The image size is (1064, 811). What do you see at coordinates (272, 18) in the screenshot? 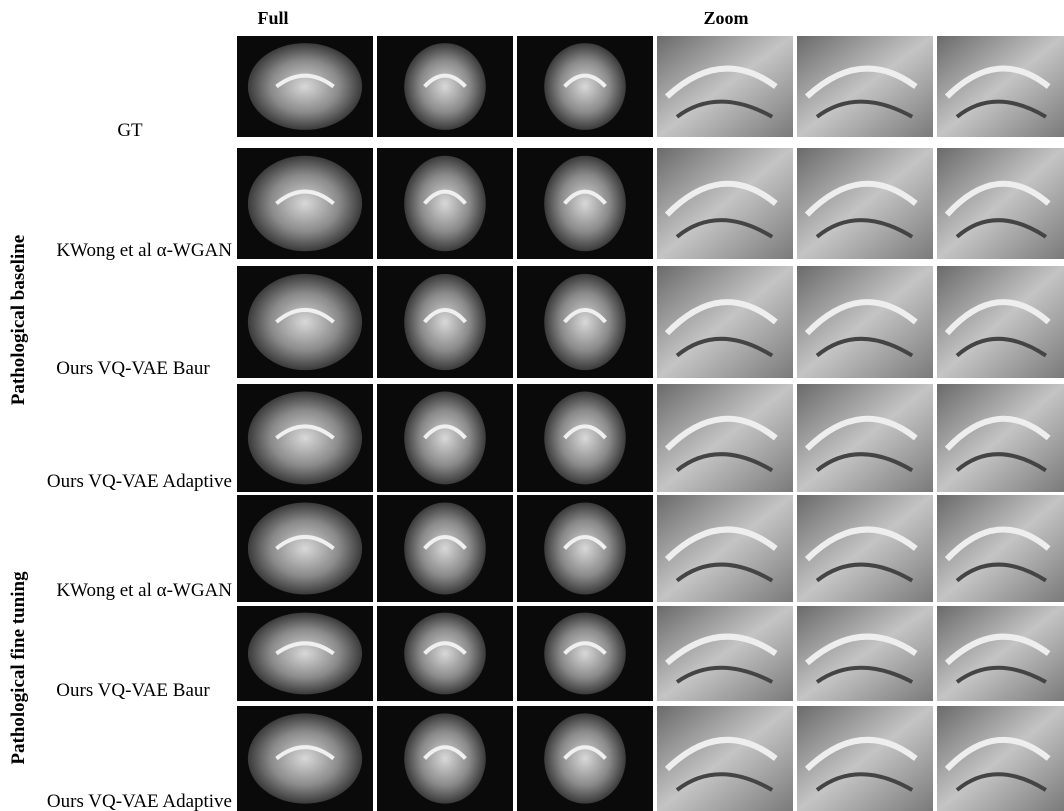
I see `header-full: Full` at bounding box center [272, 18].